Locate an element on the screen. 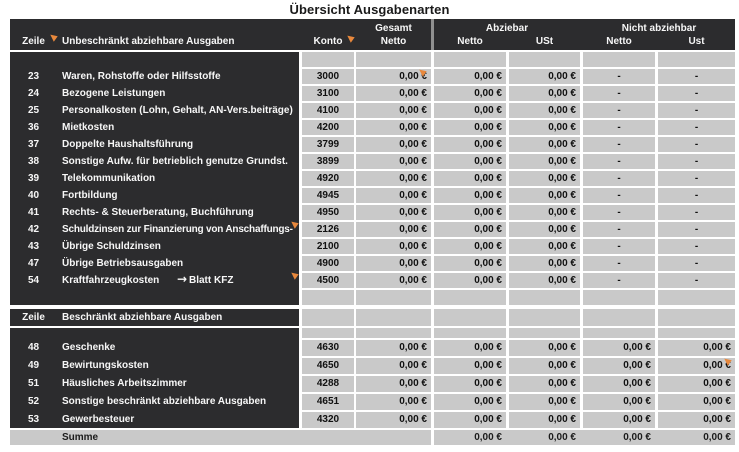  row-desc: Häusliches Arbeitszimmer is located at coordinates (124, 383).